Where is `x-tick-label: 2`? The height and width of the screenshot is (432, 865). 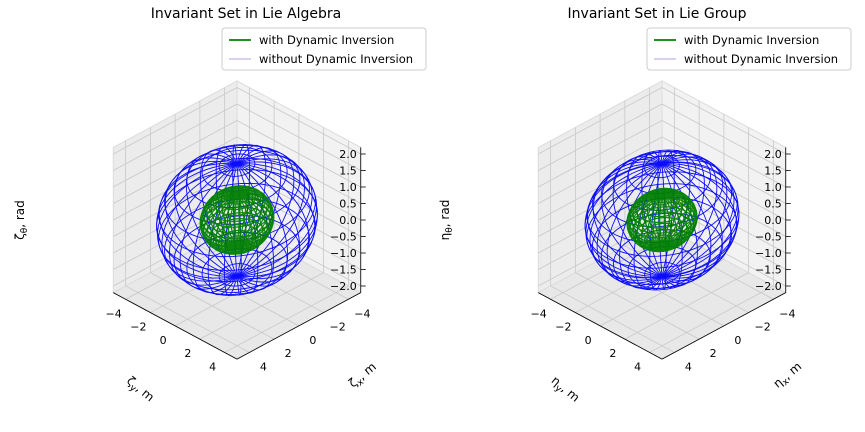 x-tick-label: 2 is located at coordinates (713, 353).